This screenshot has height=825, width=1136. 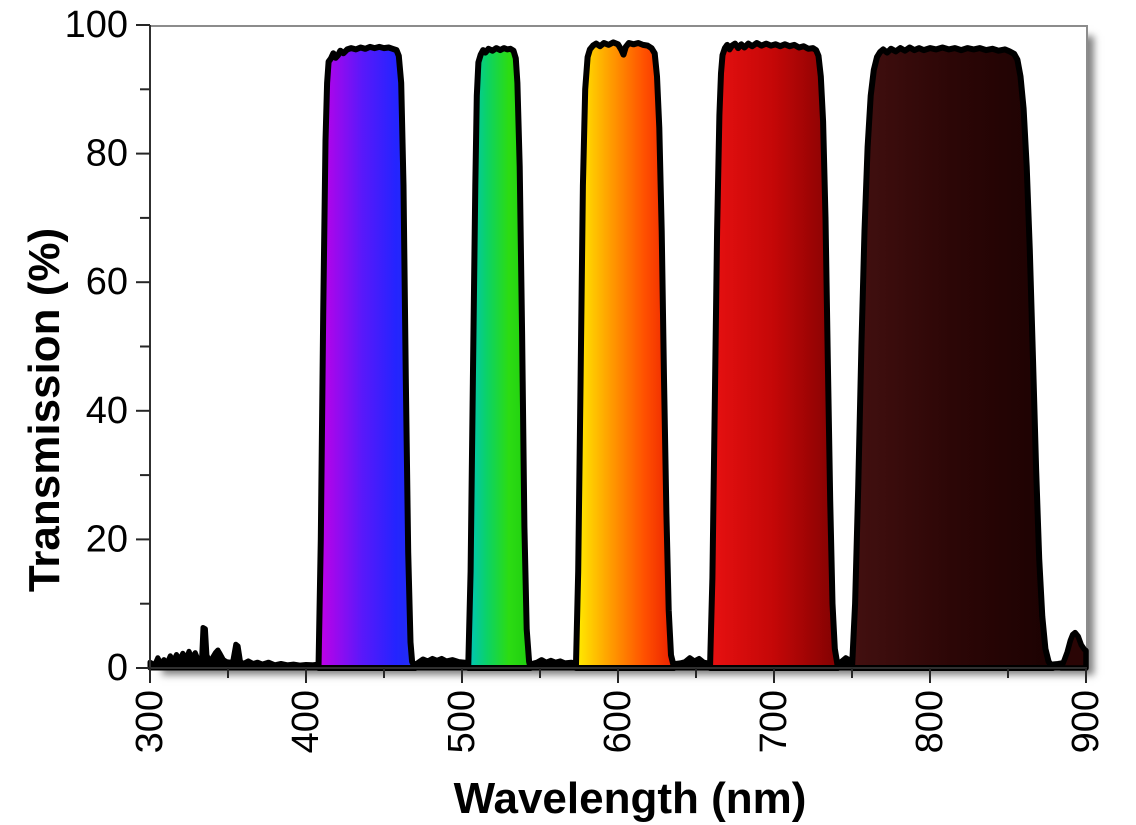 I want to click on y-tick-label-80: 80, so click(x=107, y=154).